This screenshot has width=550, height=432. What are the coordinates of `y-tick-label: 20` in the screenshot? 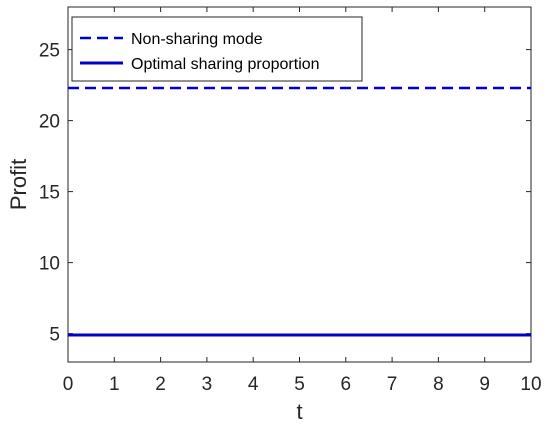 It's located at (49, 122).